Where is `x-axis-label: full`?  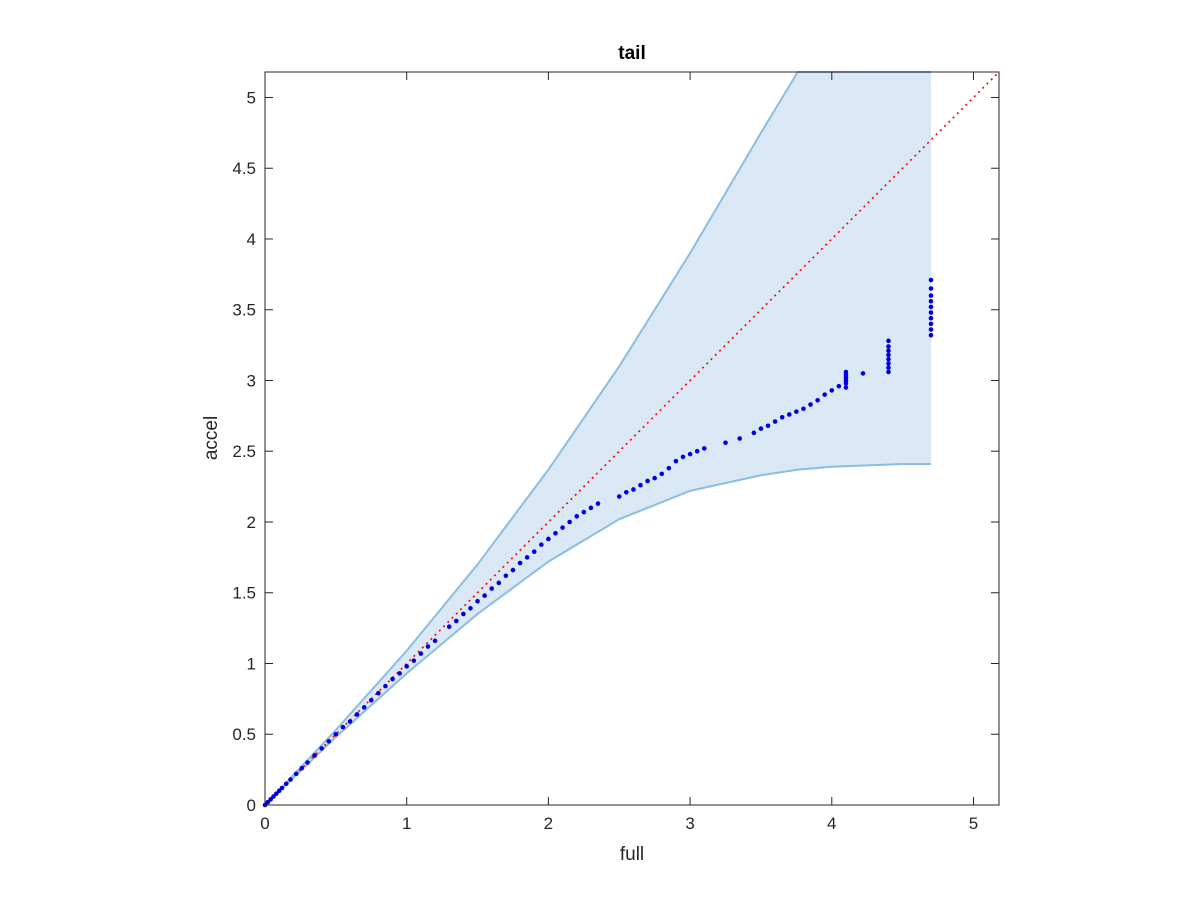
x-axis-label: full is located at coordinates (632, 854).